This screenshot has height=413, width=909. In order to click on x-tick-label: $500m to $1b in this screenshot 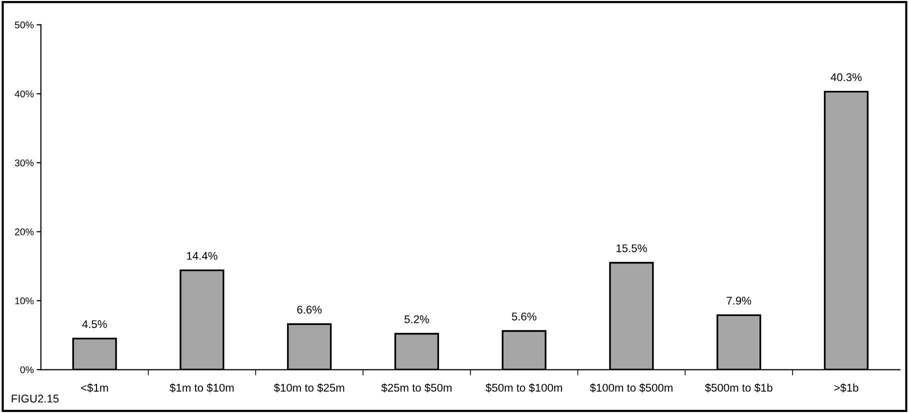, I will do `click(738, 387)`.